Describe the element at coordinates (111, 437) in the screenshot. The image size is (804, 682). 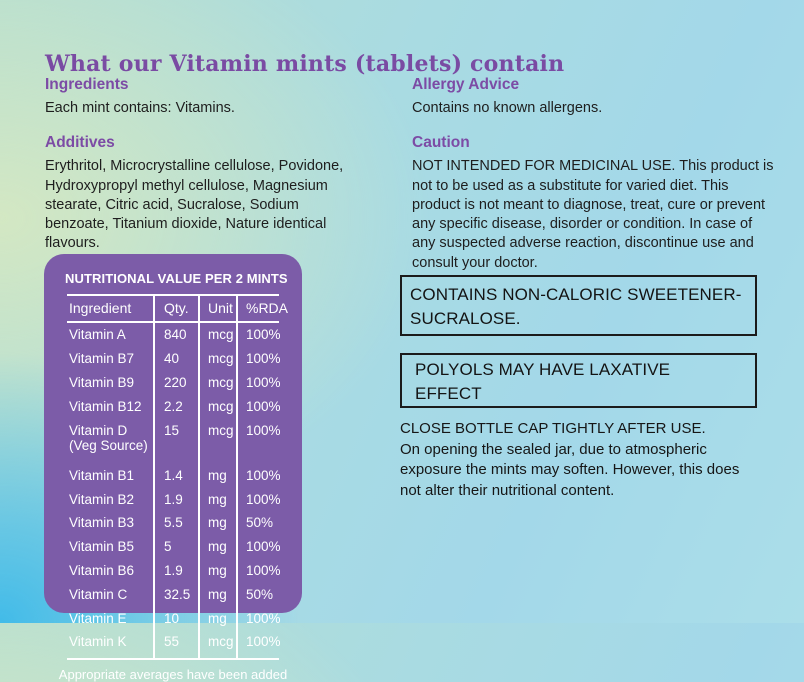
I see `cell-ingredient: Vitamin D (Veg Source)` at that location.